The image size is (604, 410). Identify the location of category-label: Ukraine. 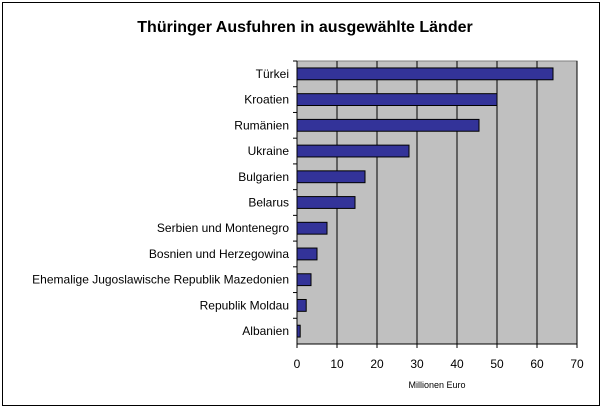
(269, 151).